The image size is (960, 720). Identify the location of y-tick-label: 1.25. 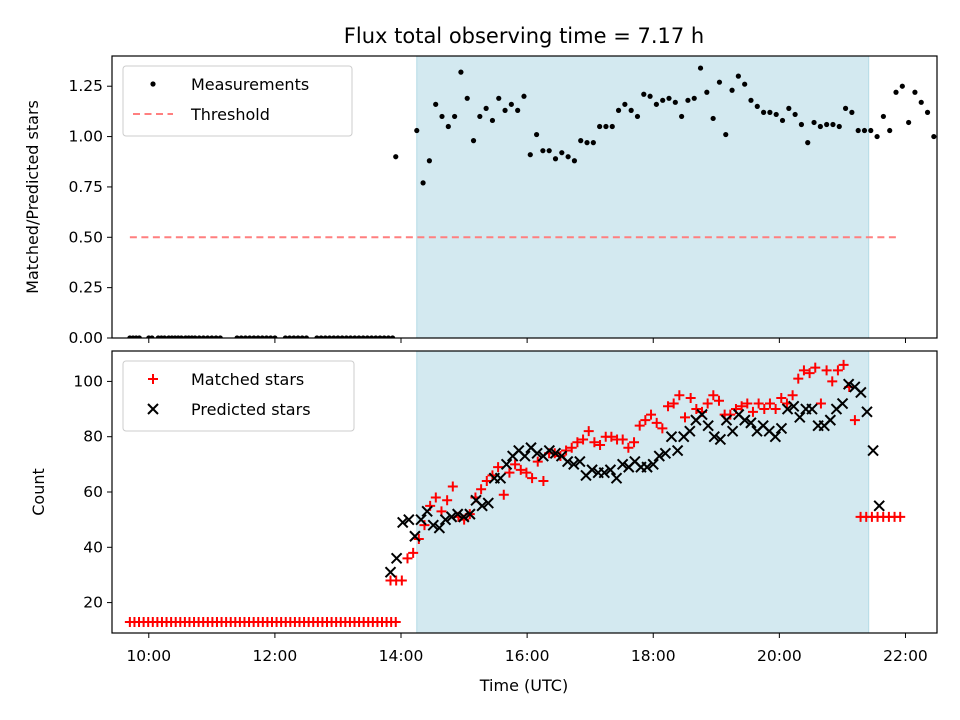
(85, 86).